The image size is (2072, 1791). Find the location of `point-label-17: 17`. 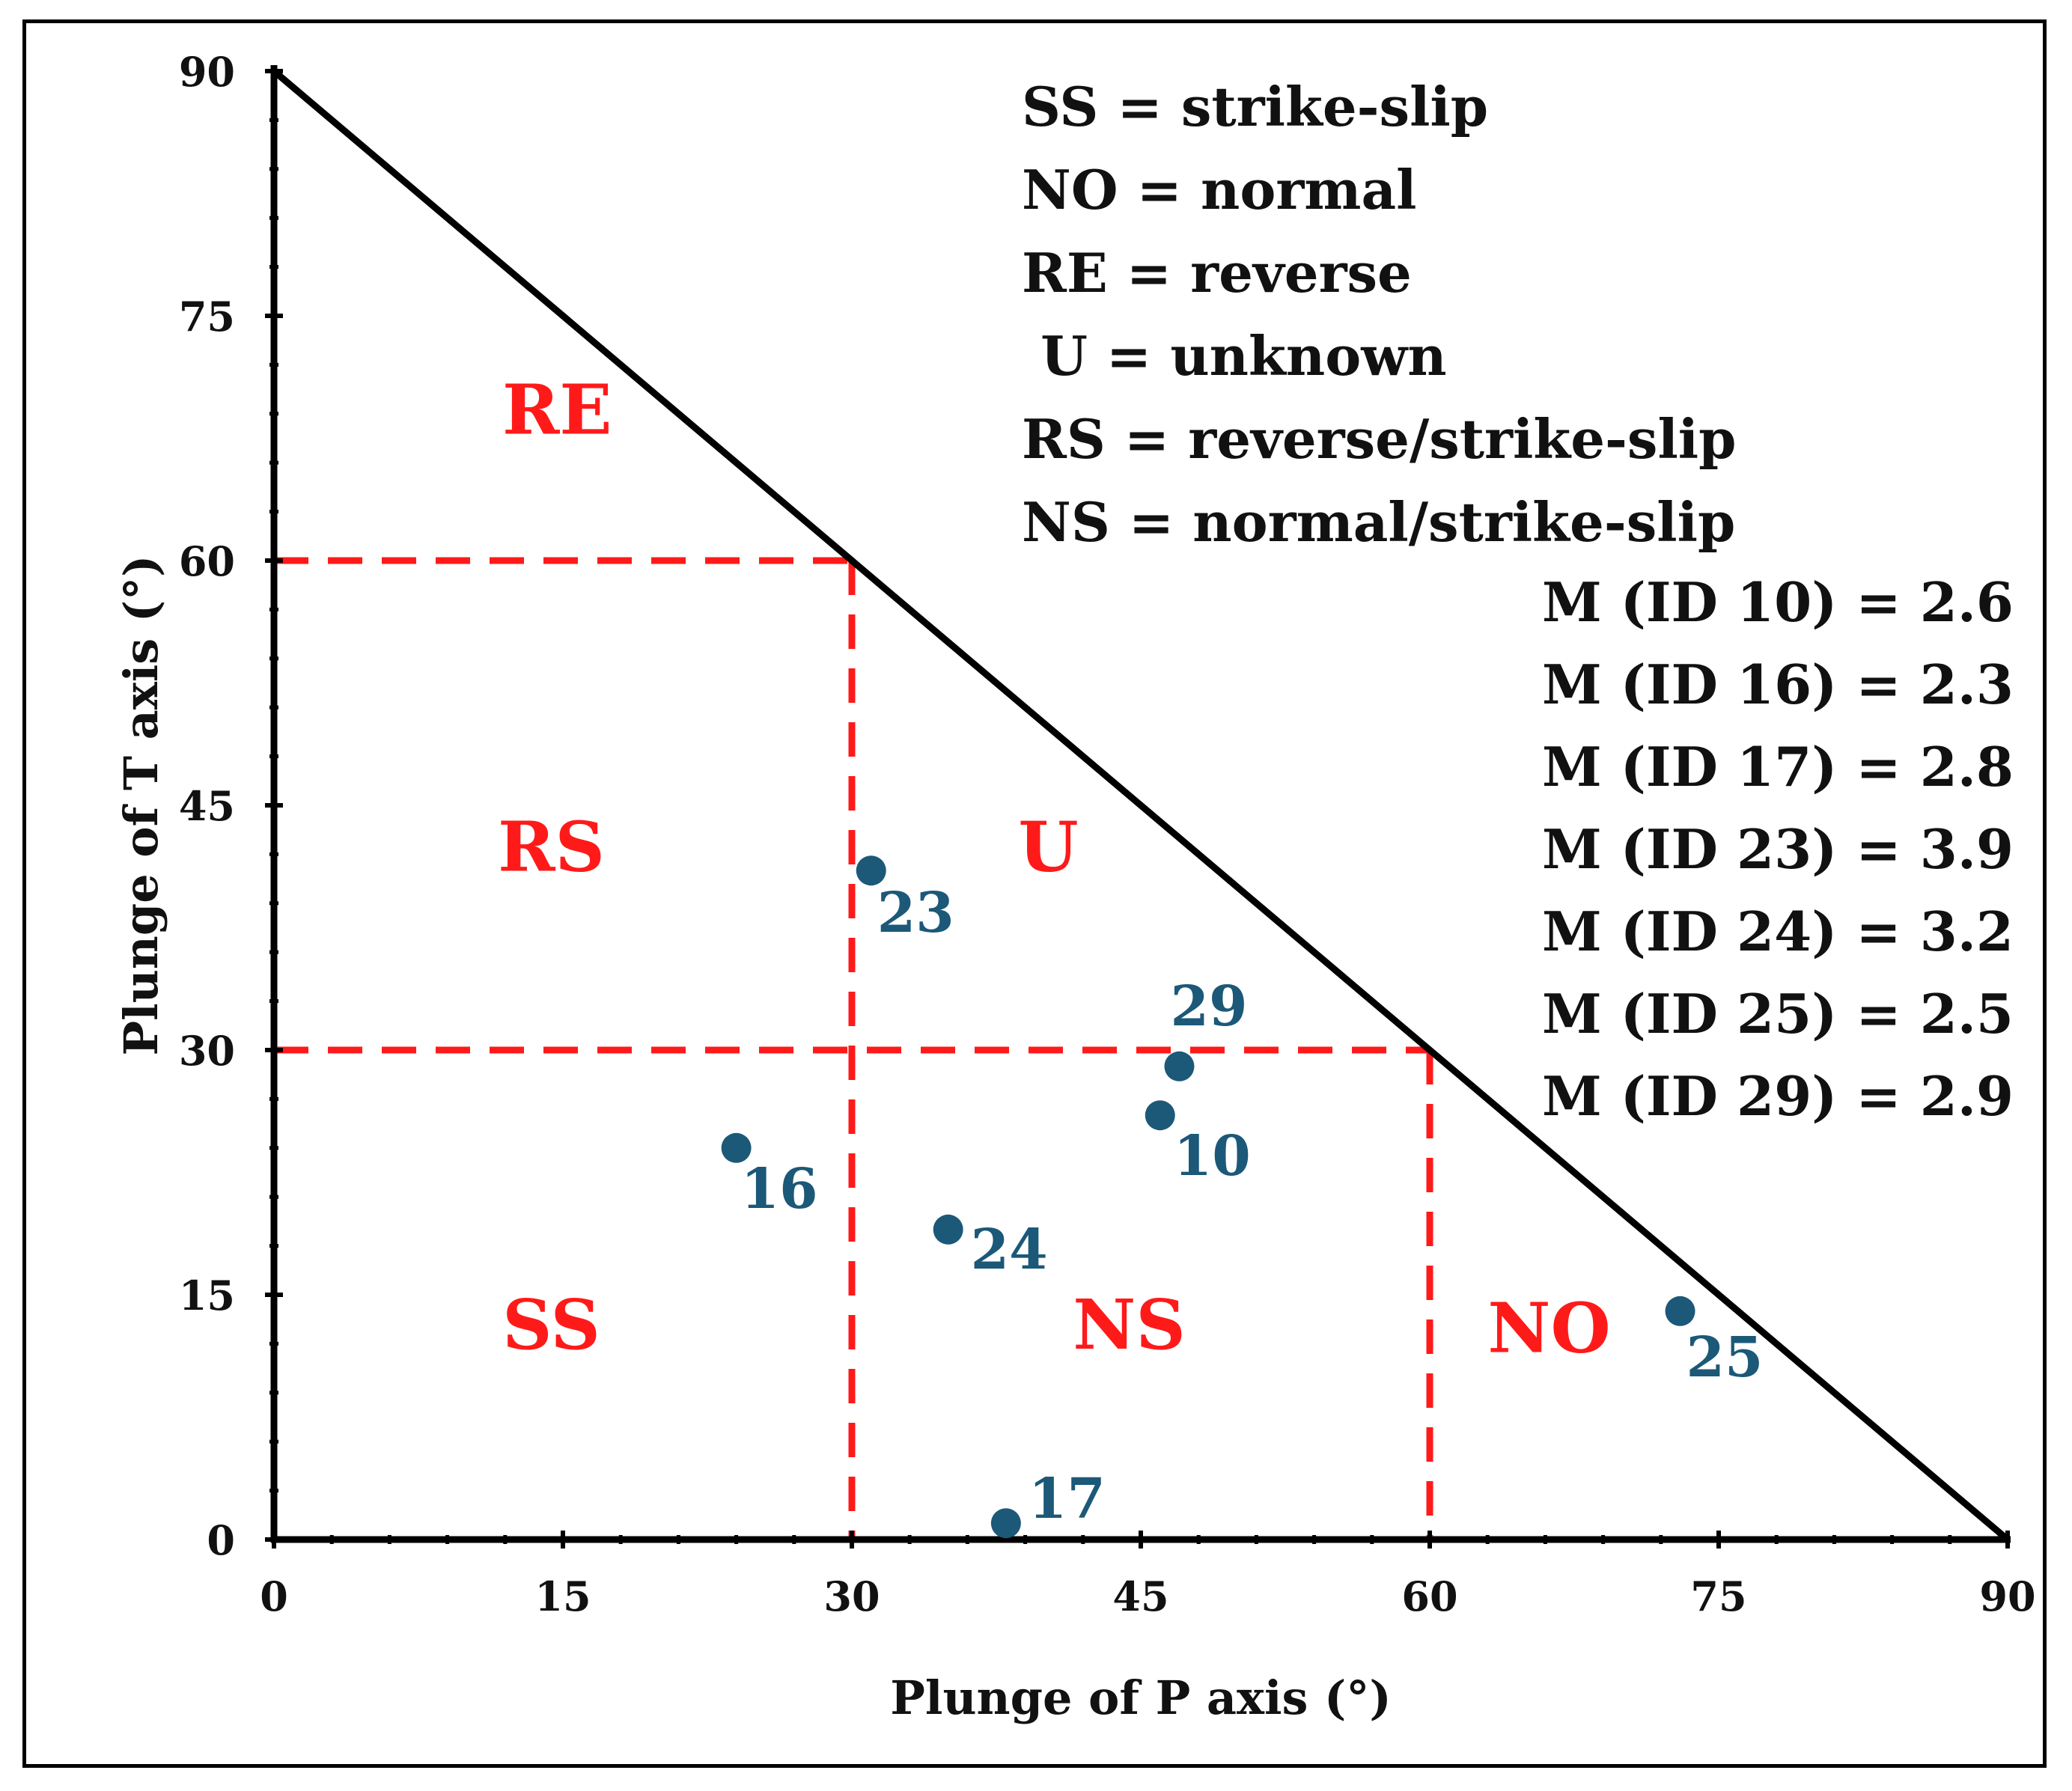

point-label-17: 17 is located at coordinates (1067, 1499).